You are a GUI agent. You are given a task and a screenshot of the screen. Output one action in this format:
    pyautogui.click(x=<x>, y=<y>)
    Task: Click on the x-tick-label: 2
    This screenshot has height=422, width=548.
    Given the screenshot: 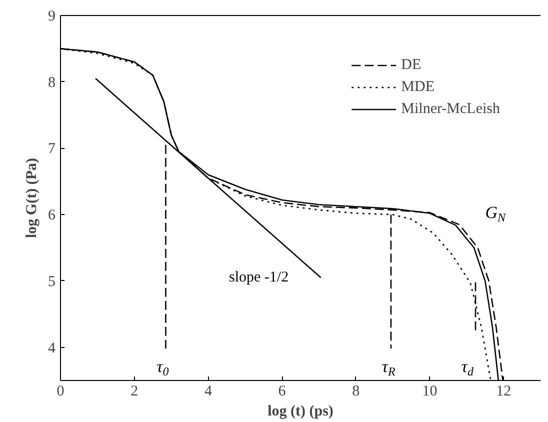 What is the action you would take?
    pyautogui.click(x=134, y=392)
    